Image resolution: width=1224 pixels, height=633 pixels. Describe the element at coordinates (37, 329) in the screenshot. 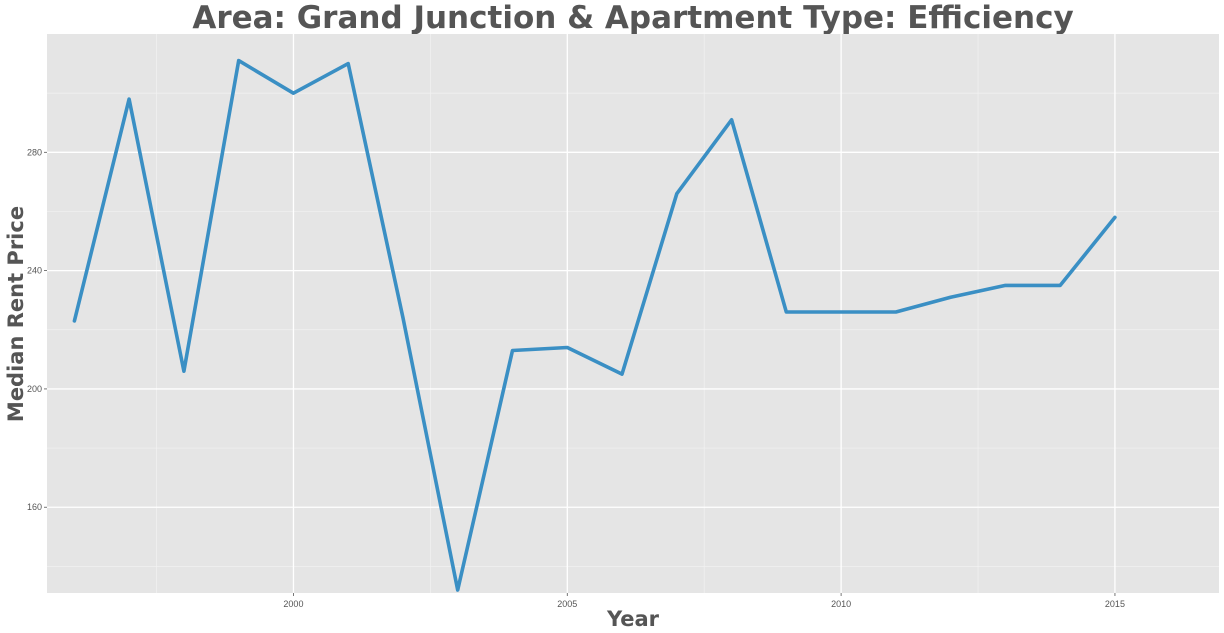

I see `y-axis-ticks: 160 200 240 280` at that location.